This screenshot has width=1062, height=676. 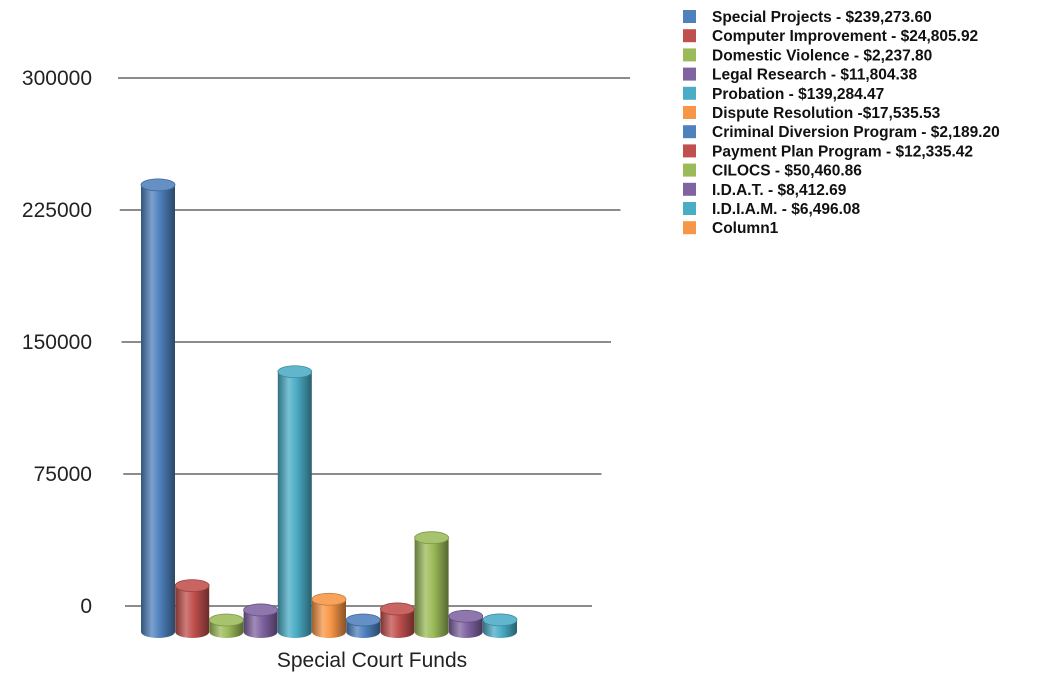 What do you see at coordinates (822, 17) in the screenshot?
I see `legend-label: Special Projects - $239,273.60` at bounding box center [822, 17].